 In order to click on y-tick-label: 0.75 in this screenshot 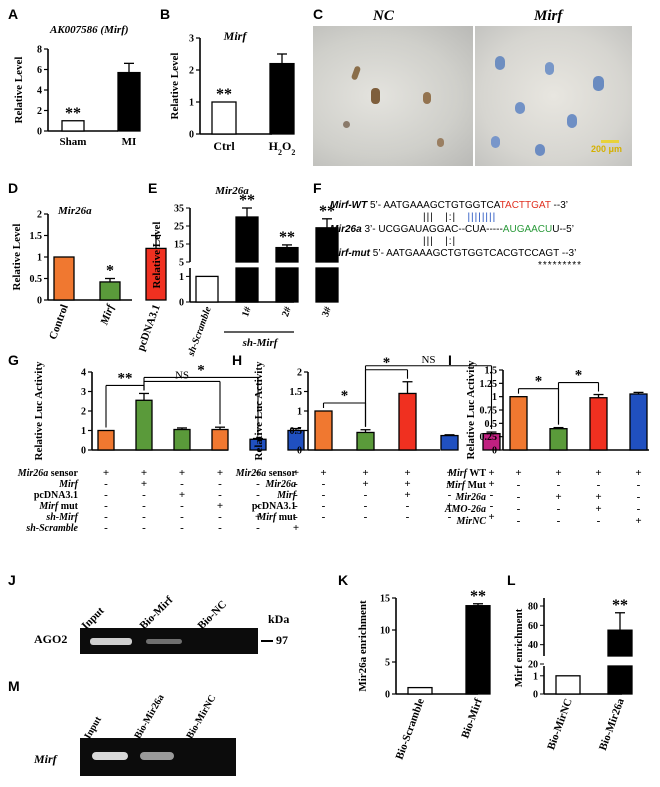, I will do `click(489, 411)`.